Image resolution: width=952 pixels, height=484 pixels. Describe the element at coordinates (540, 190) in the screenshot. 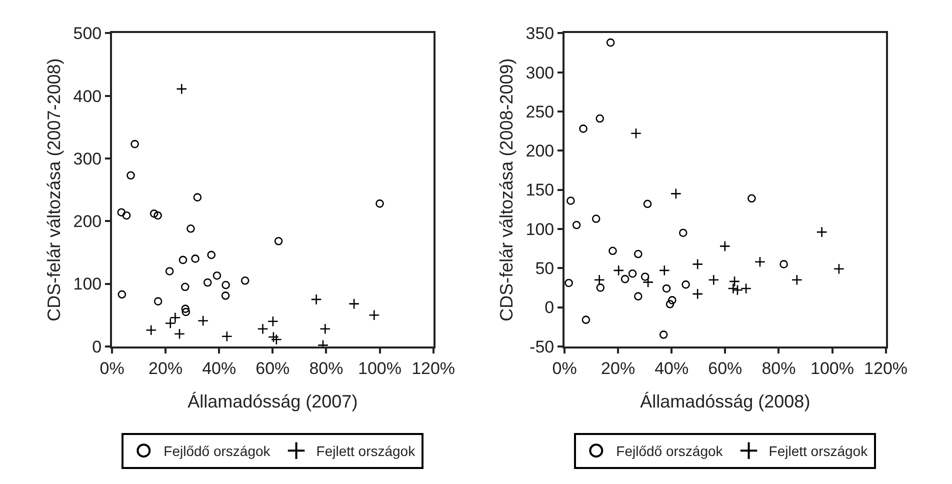

I see `y-tick-label: 150` at that location.